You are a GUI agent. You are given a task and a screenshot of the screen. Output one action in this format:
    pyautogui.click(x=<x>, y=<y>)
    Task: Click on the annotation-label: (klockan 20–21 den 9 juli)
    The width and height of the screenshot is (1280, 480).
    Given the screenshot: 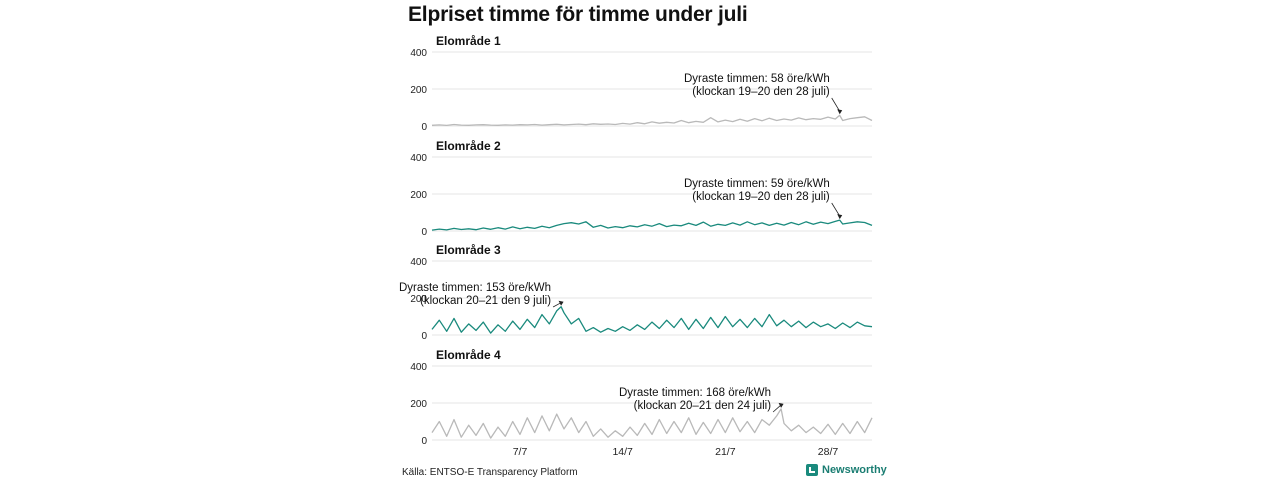 What is the action you would take?
    pyautogui.click(x=485, y=301)
    